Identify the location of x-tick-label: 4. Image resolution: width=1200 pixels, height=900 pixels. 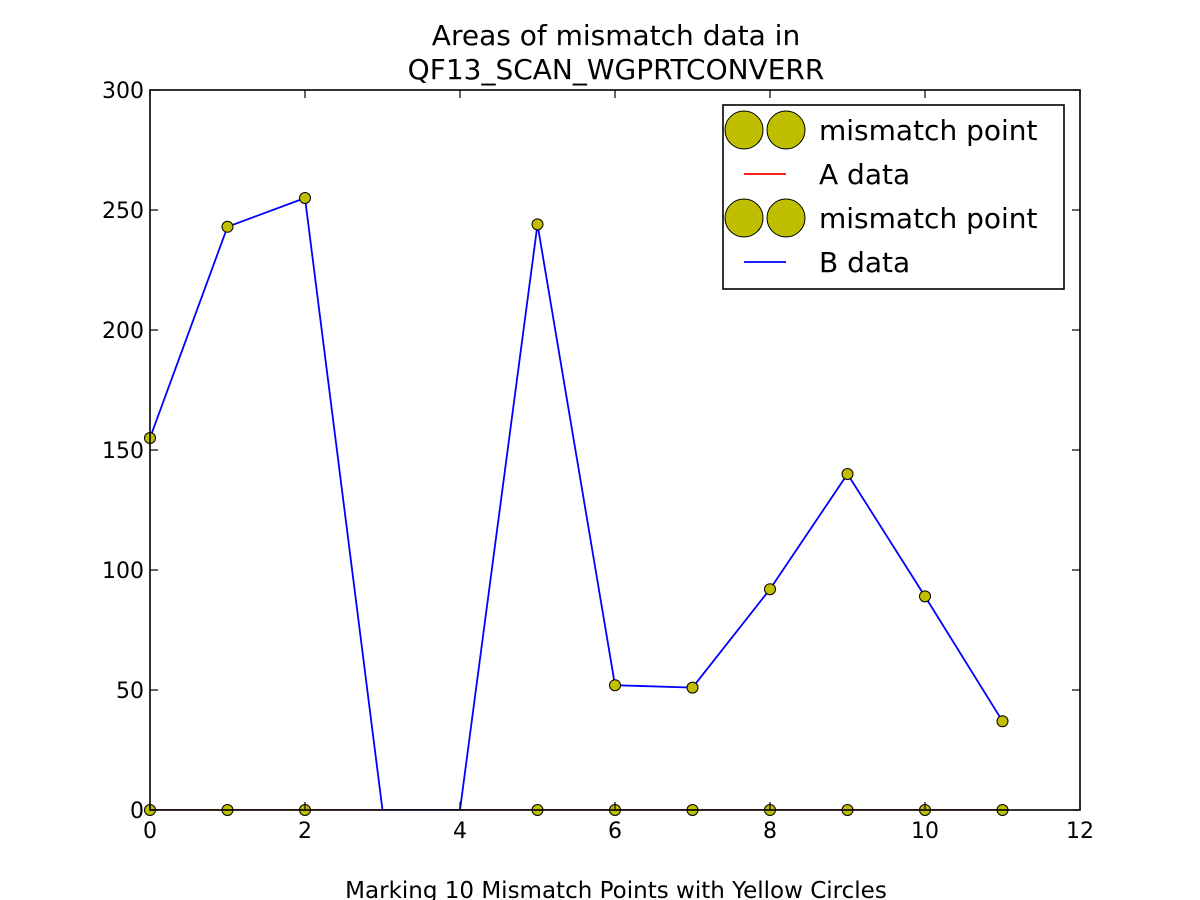
(460, 831).